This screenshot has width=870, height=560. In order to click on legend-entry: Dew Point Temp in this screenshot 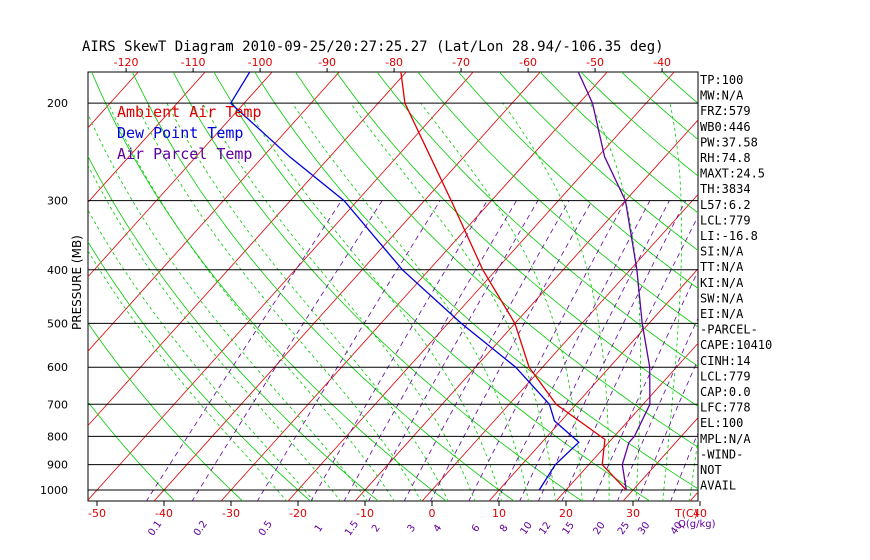, I will do `click(180, 133)`.